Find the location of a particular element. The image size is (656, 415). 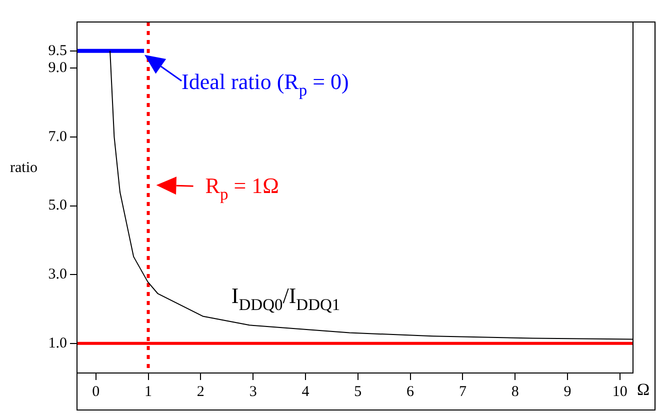

x-tick-label: 0 is located at coordinates (96, 392).